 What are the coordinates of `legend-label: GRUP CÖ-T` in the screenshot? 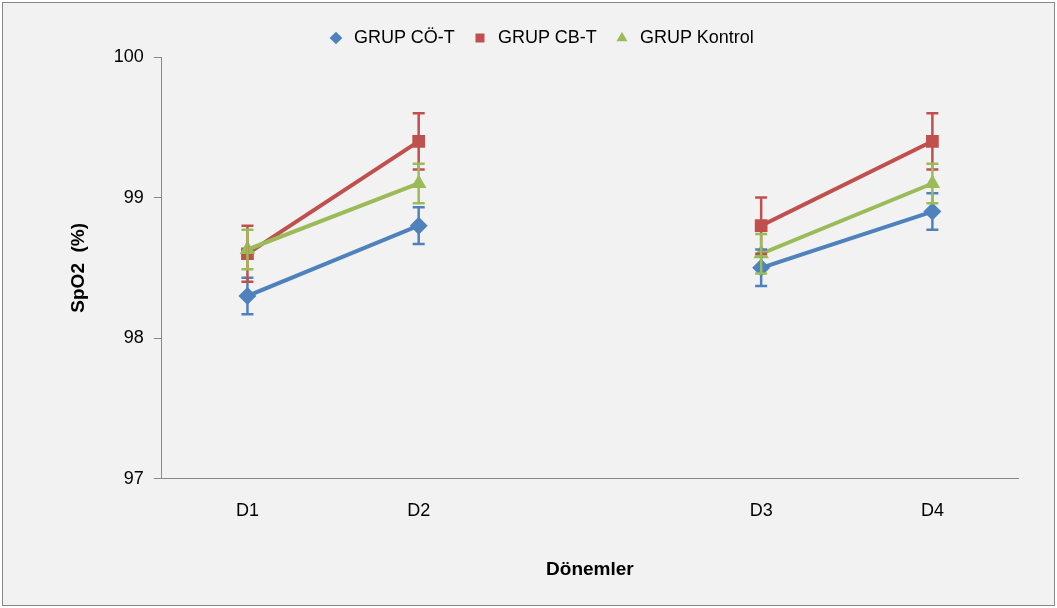 It's located at (404, 36).